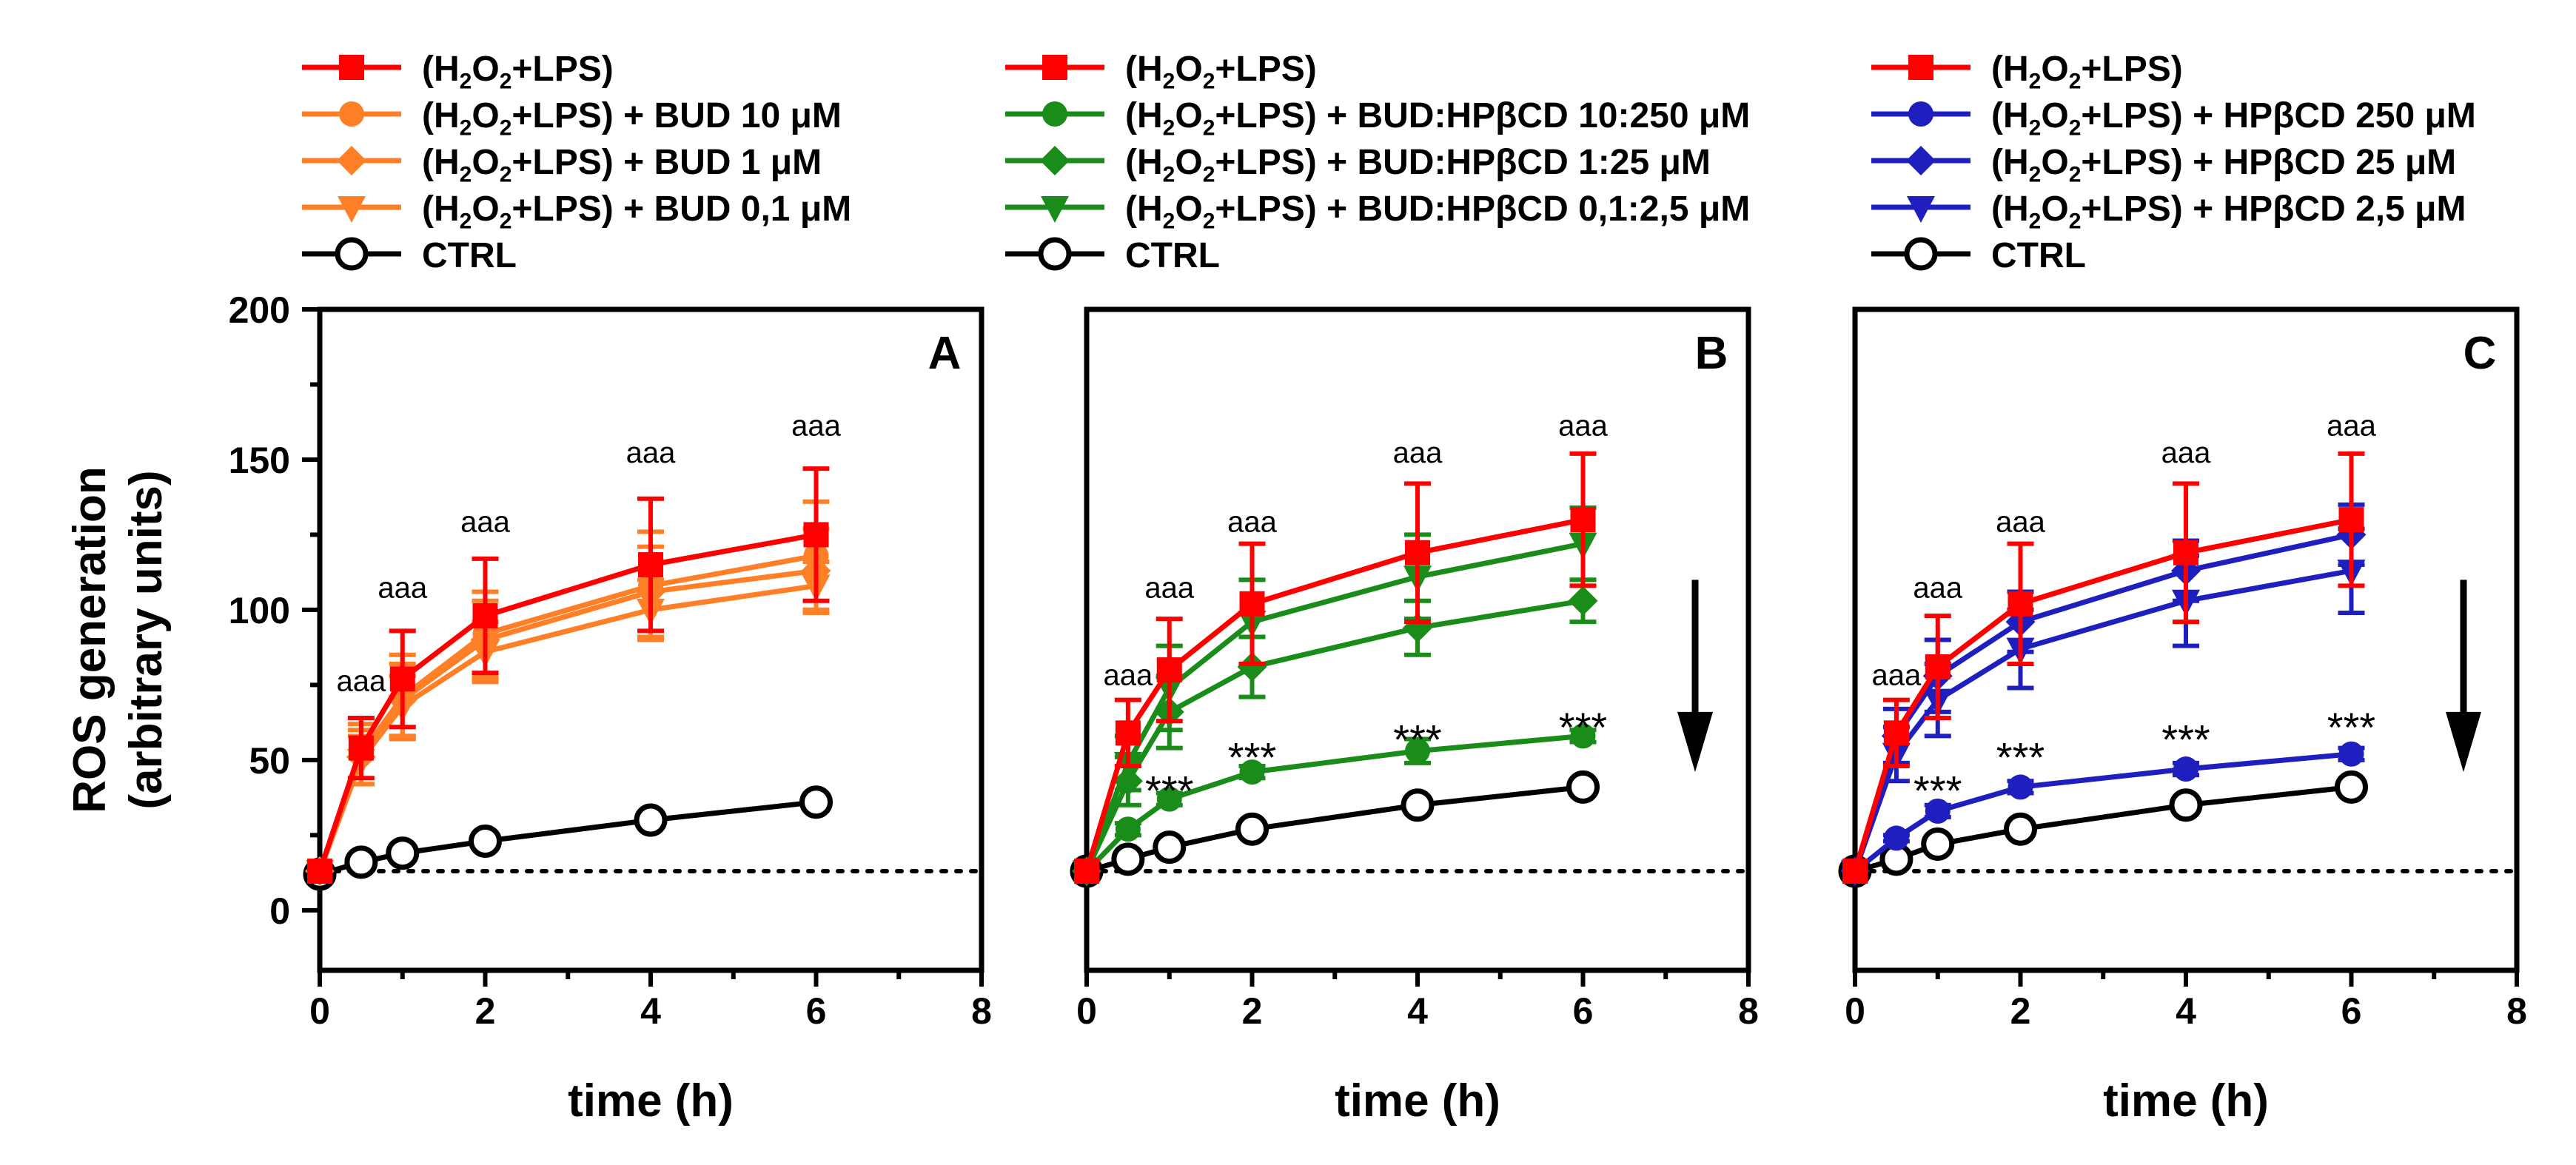  What do you see at coordinates (1438, 118) in the screenshot?
I see `legend-label: (H2O2+LPS) + BUD:HPβCD 10:250 μM` at bounding box center [1438, 118].